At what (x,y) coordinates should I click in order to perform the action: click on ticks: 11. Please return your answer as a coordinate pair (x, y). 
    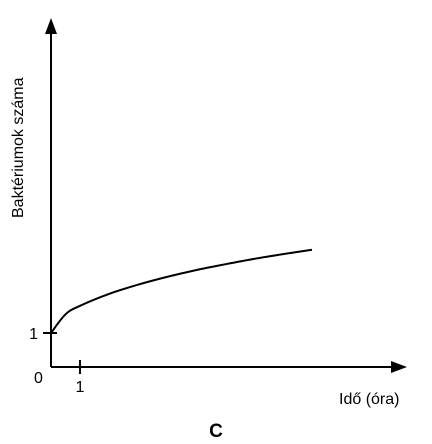
    Looking at the image, I should click on (56, 361).